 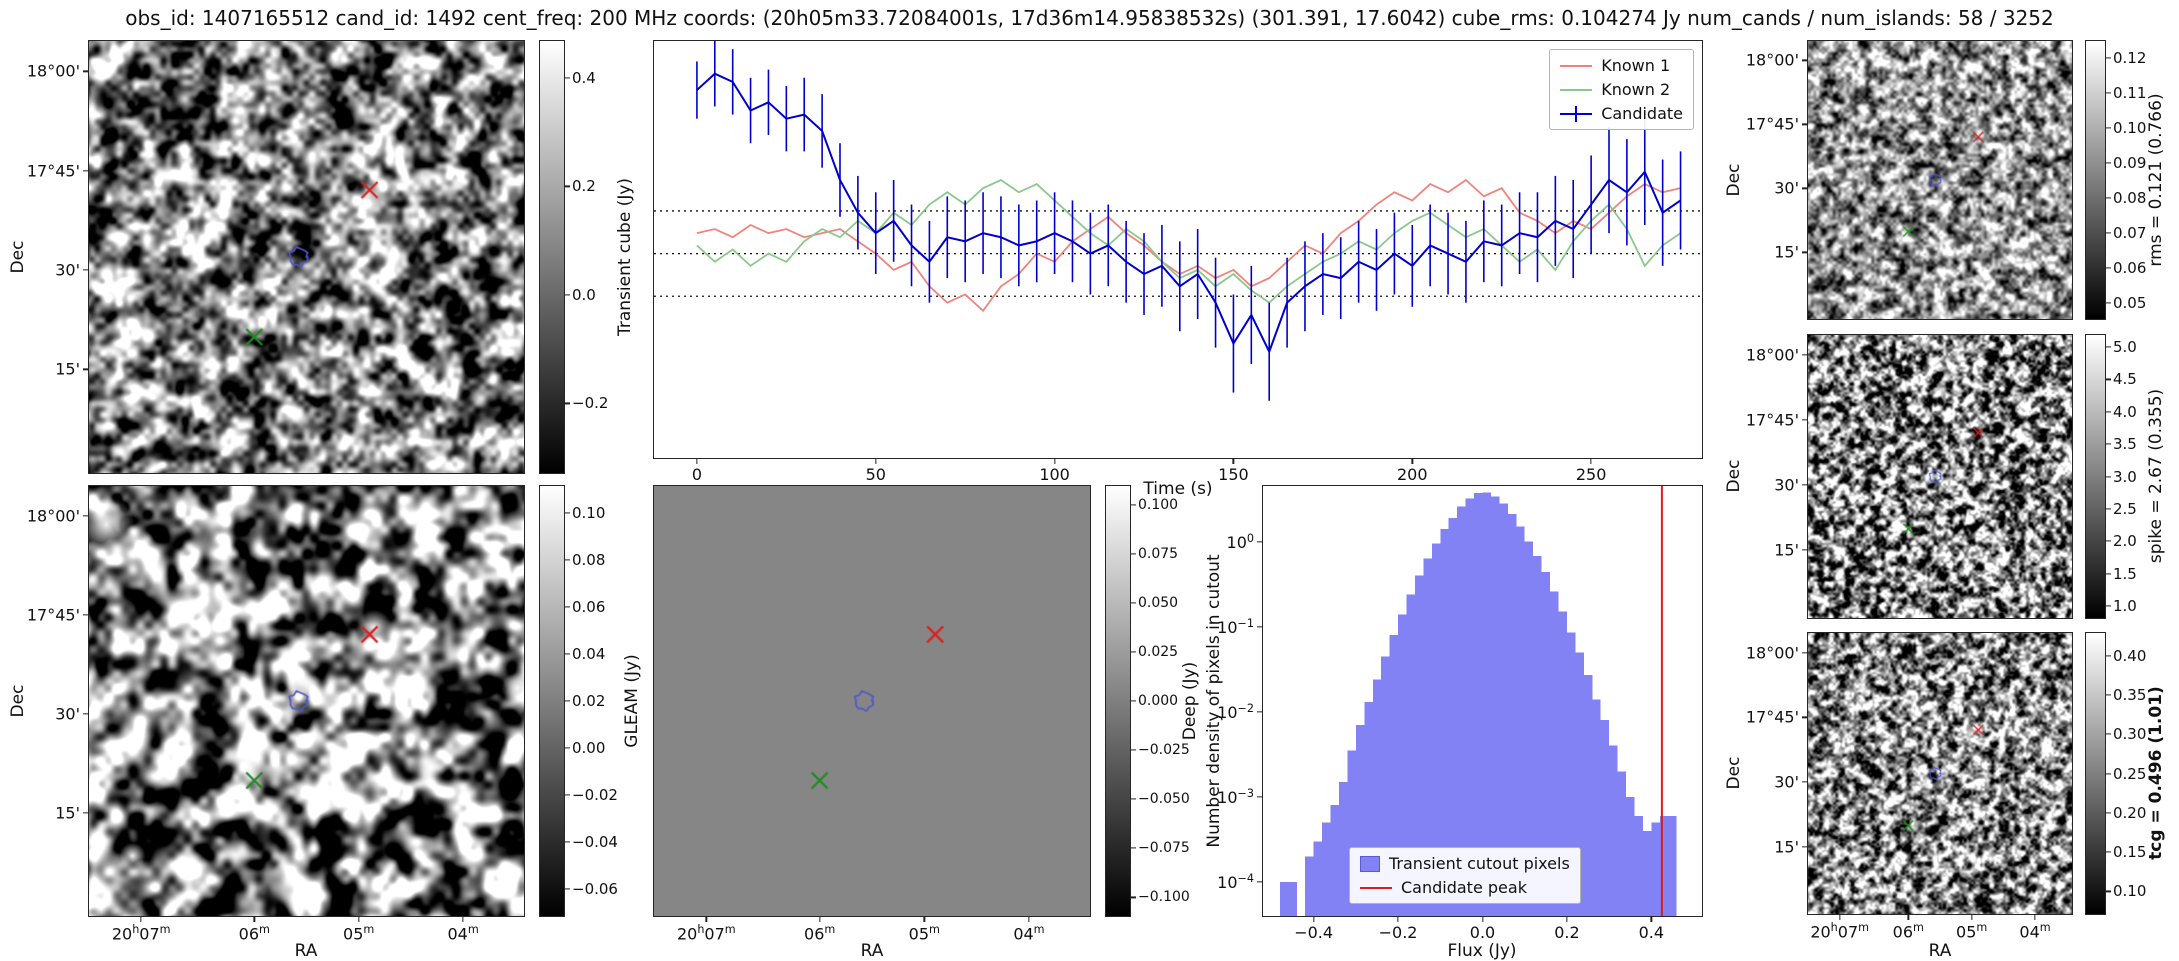 I want to click on x-tick-label: 06m, so click(x=254, y=933).